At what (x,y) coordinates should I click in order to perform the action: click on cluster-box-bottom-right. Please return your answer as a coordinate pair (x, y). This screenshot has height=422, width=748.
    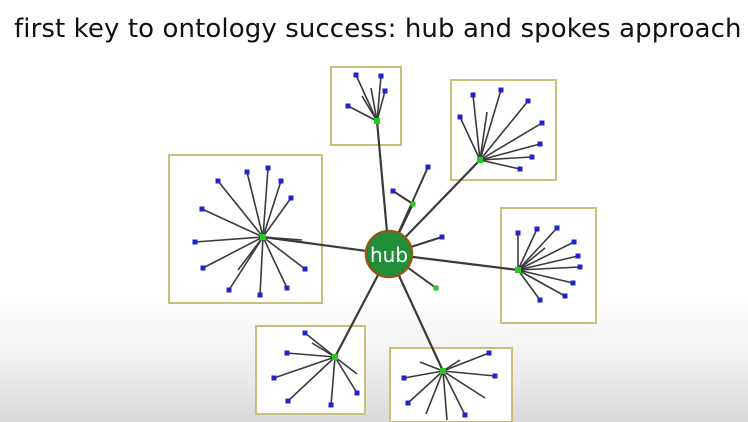
    Looking at the image, I should click on (451, 384).